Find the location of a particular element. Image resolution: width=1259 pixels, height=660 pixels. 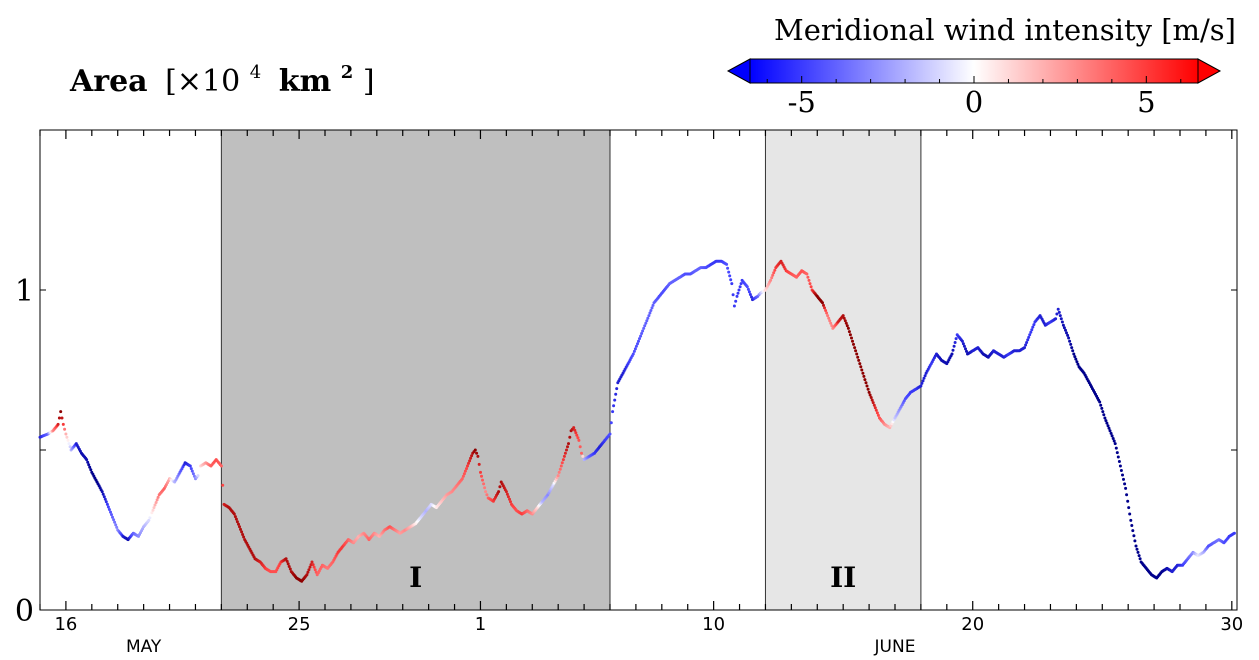

title-unit-power: 2 is located at coordinates (347, 72).